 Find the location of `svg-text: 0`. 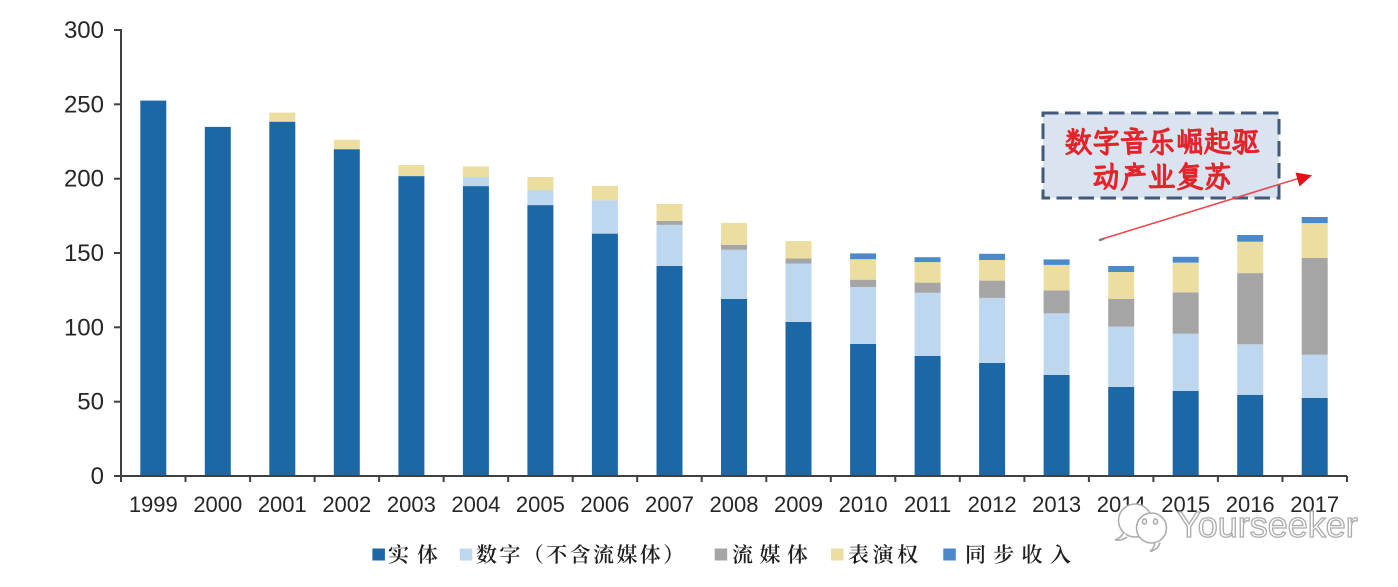

svg-text: 0 is located at coordinates (97, 476).